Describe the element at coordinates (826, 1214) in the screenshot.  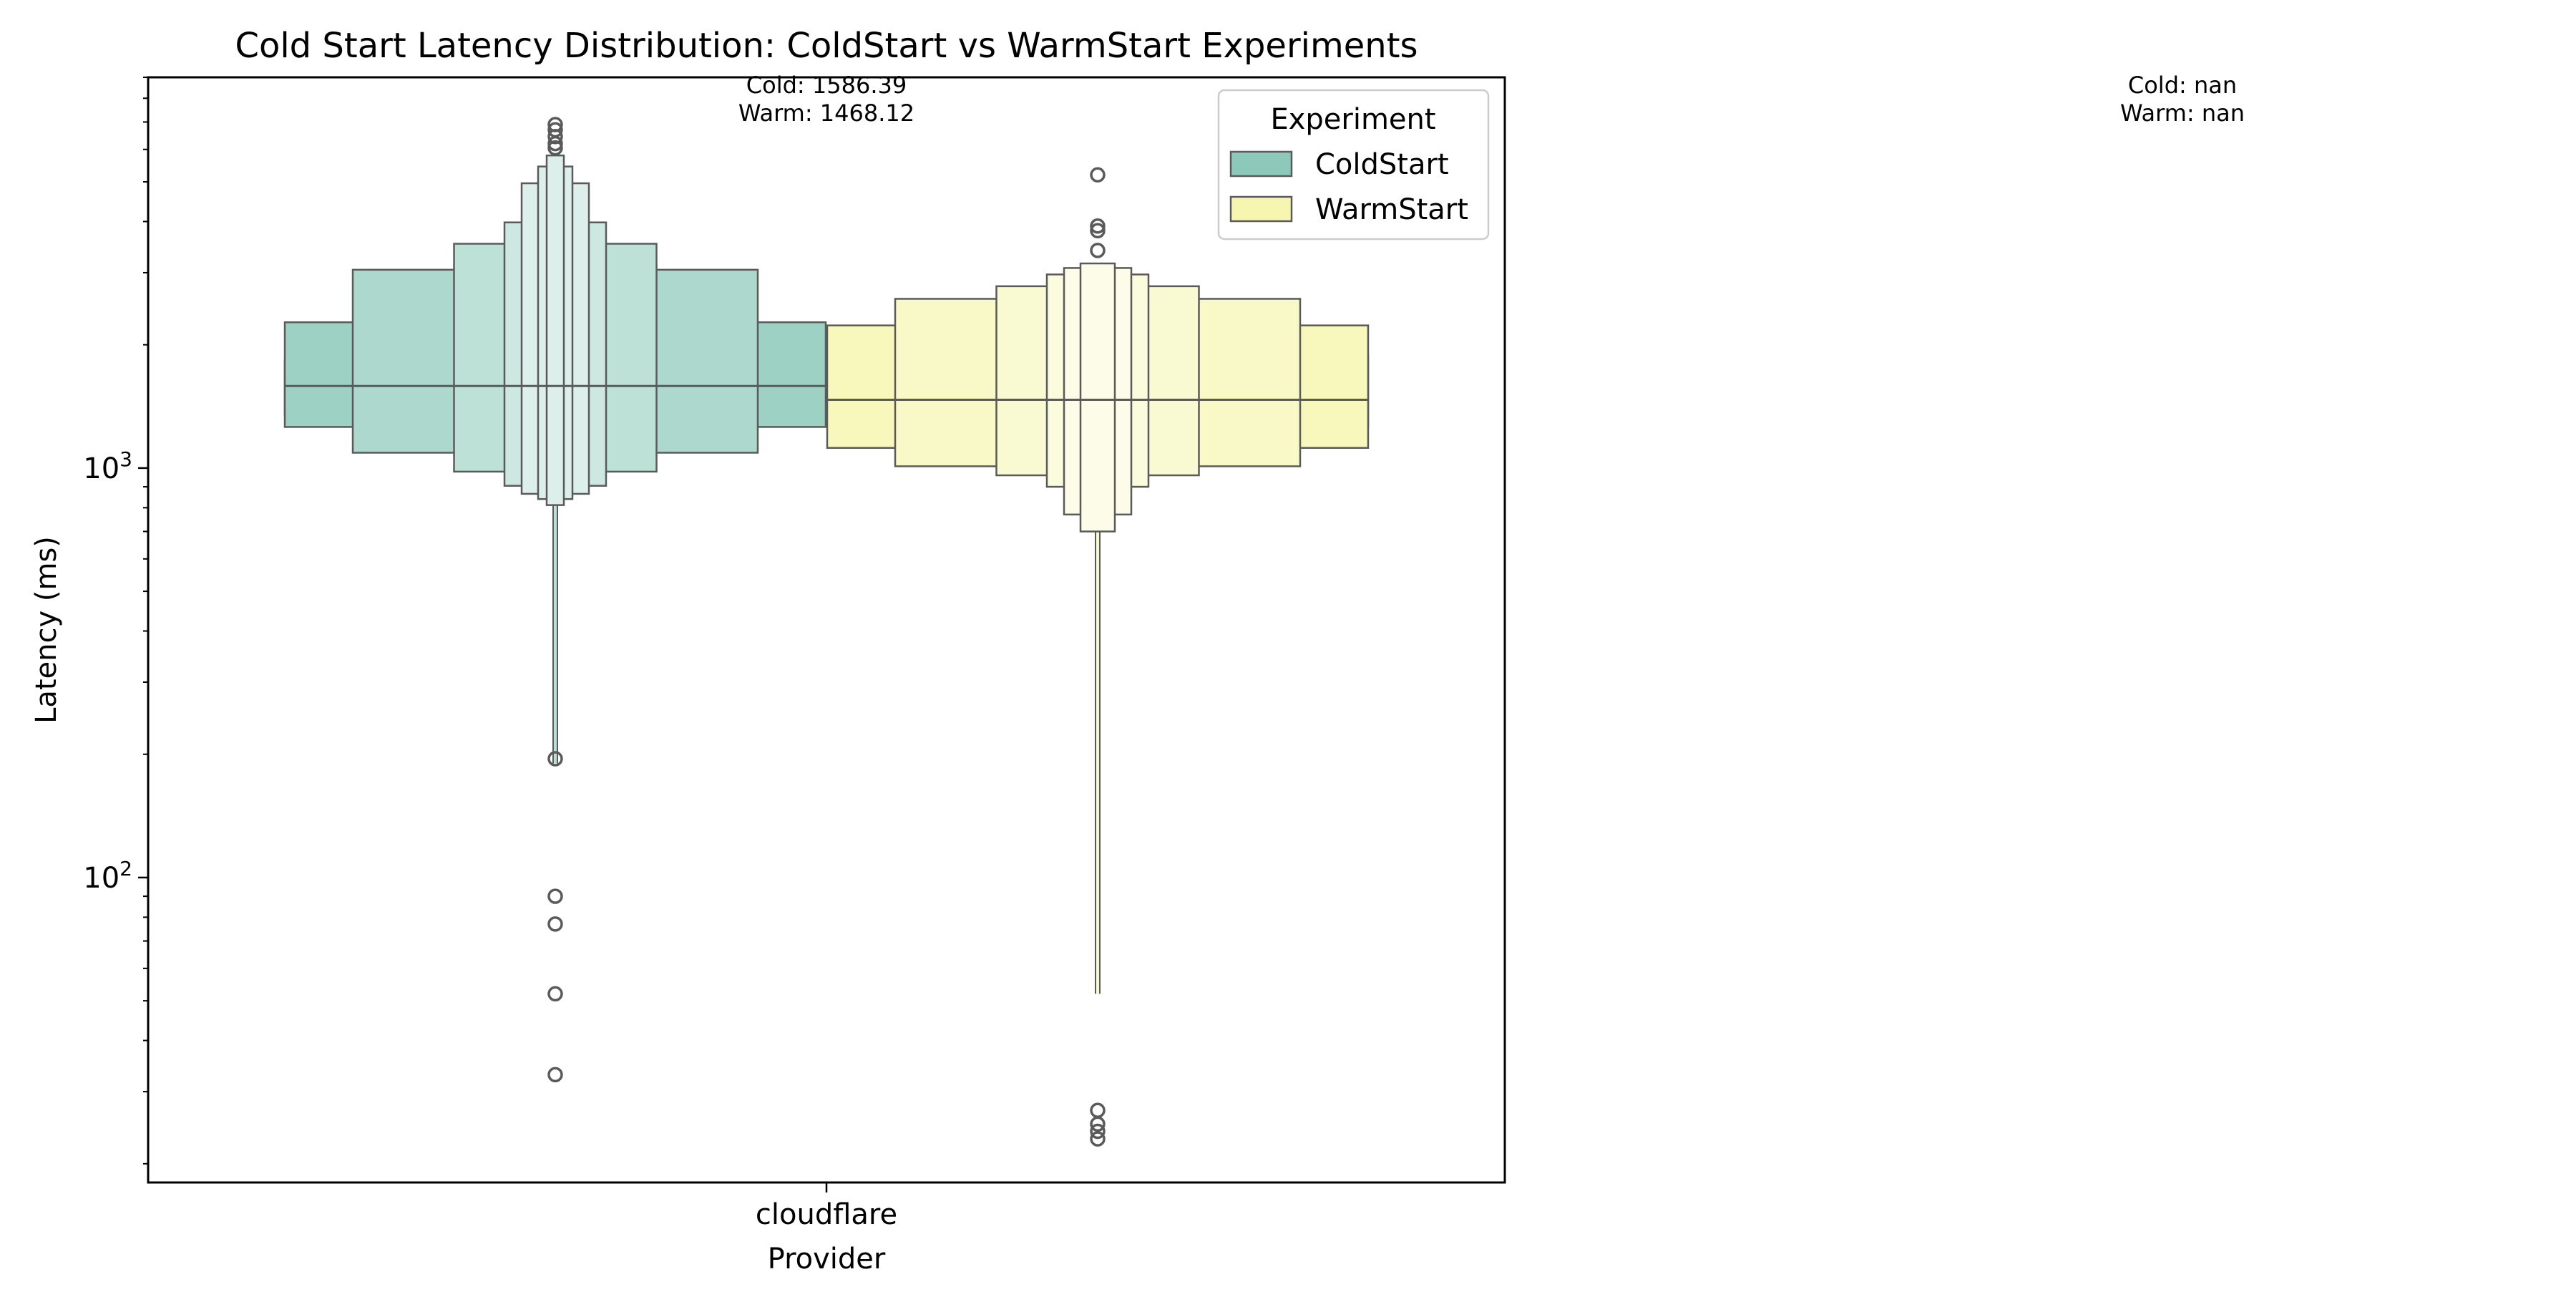
I see `x-tick-label-cloudflare: cloudflare` at that location.